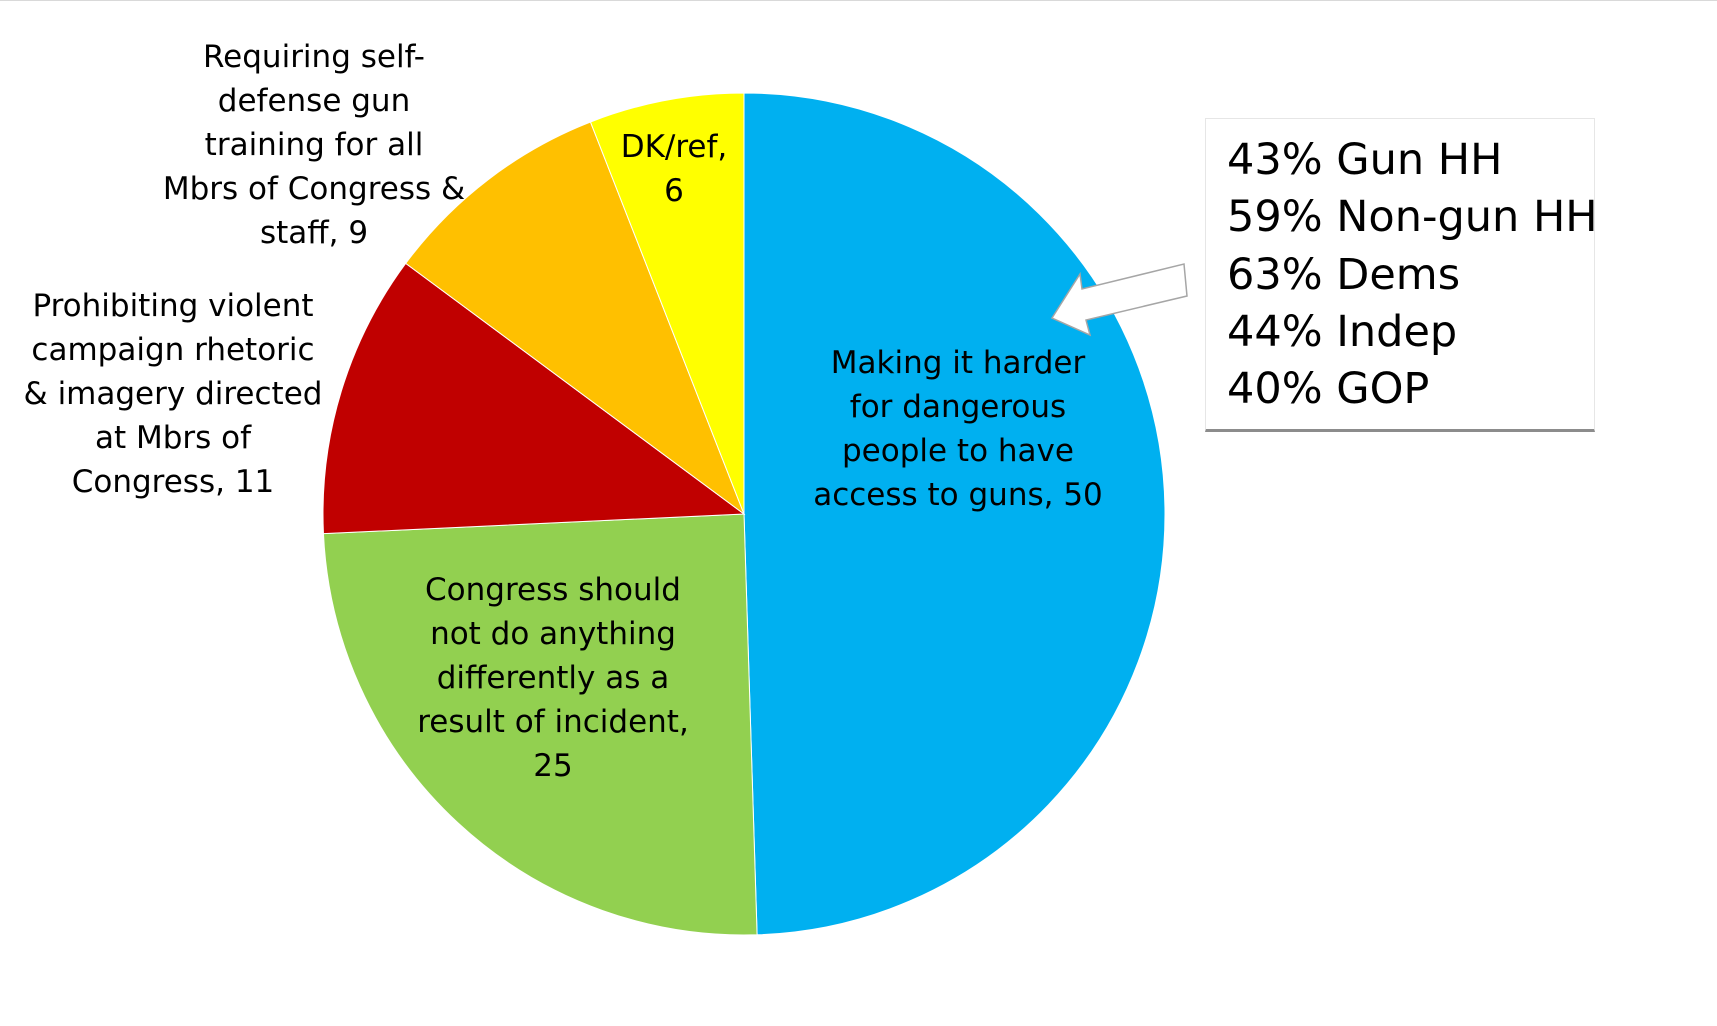 Image resolution: width=1717 pixels, height=1026 pixels. Describe the element at coordinates (1344, 275) in the screenshot. I see `callout-line: 63% Dems` at that location.